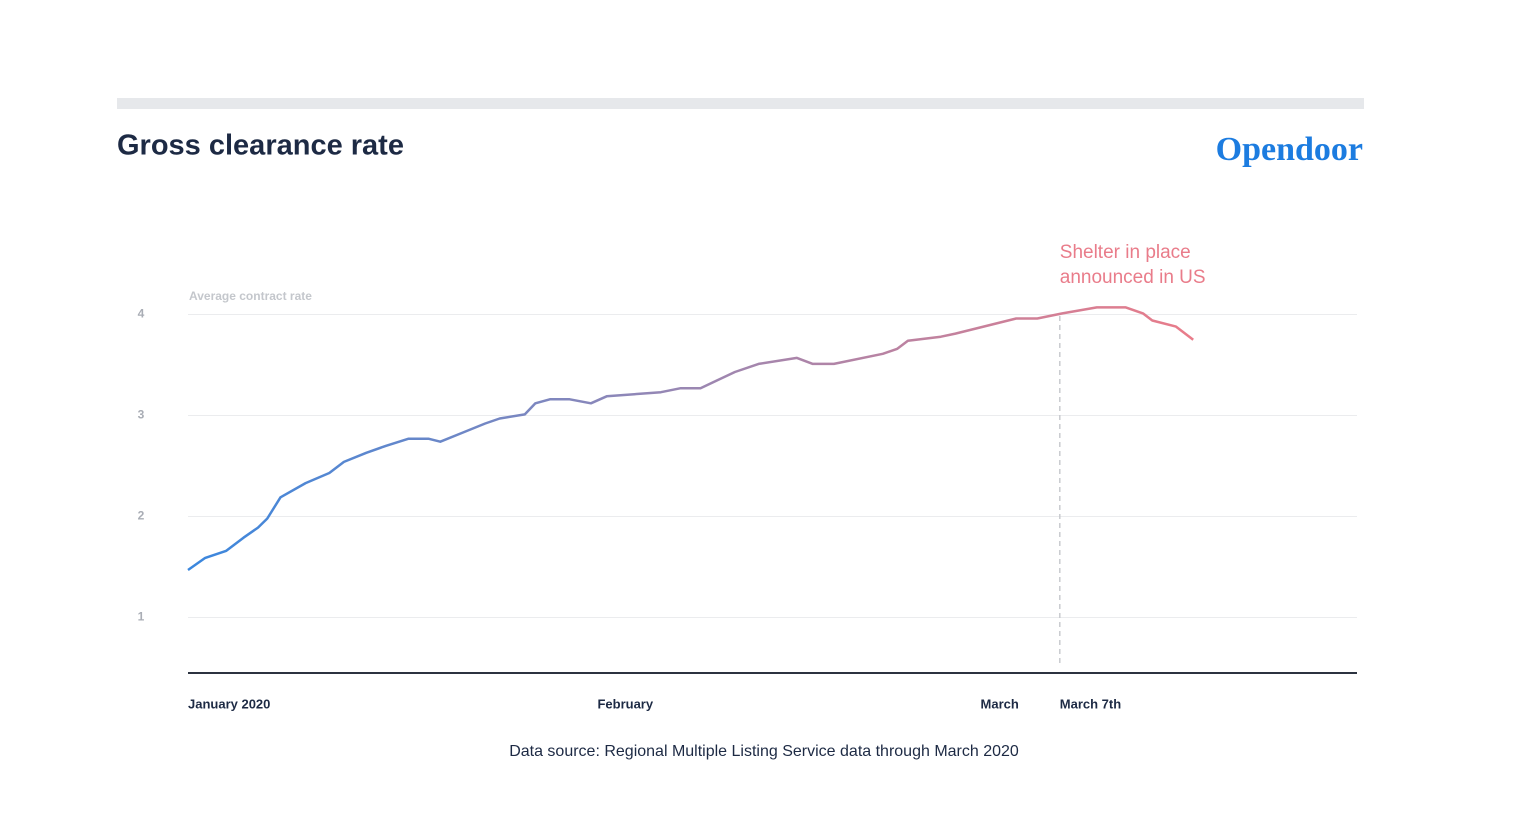 The width and height of the screenshot is (1528, 828). I want to click on y-tick-label: 3, so click(141, 415).